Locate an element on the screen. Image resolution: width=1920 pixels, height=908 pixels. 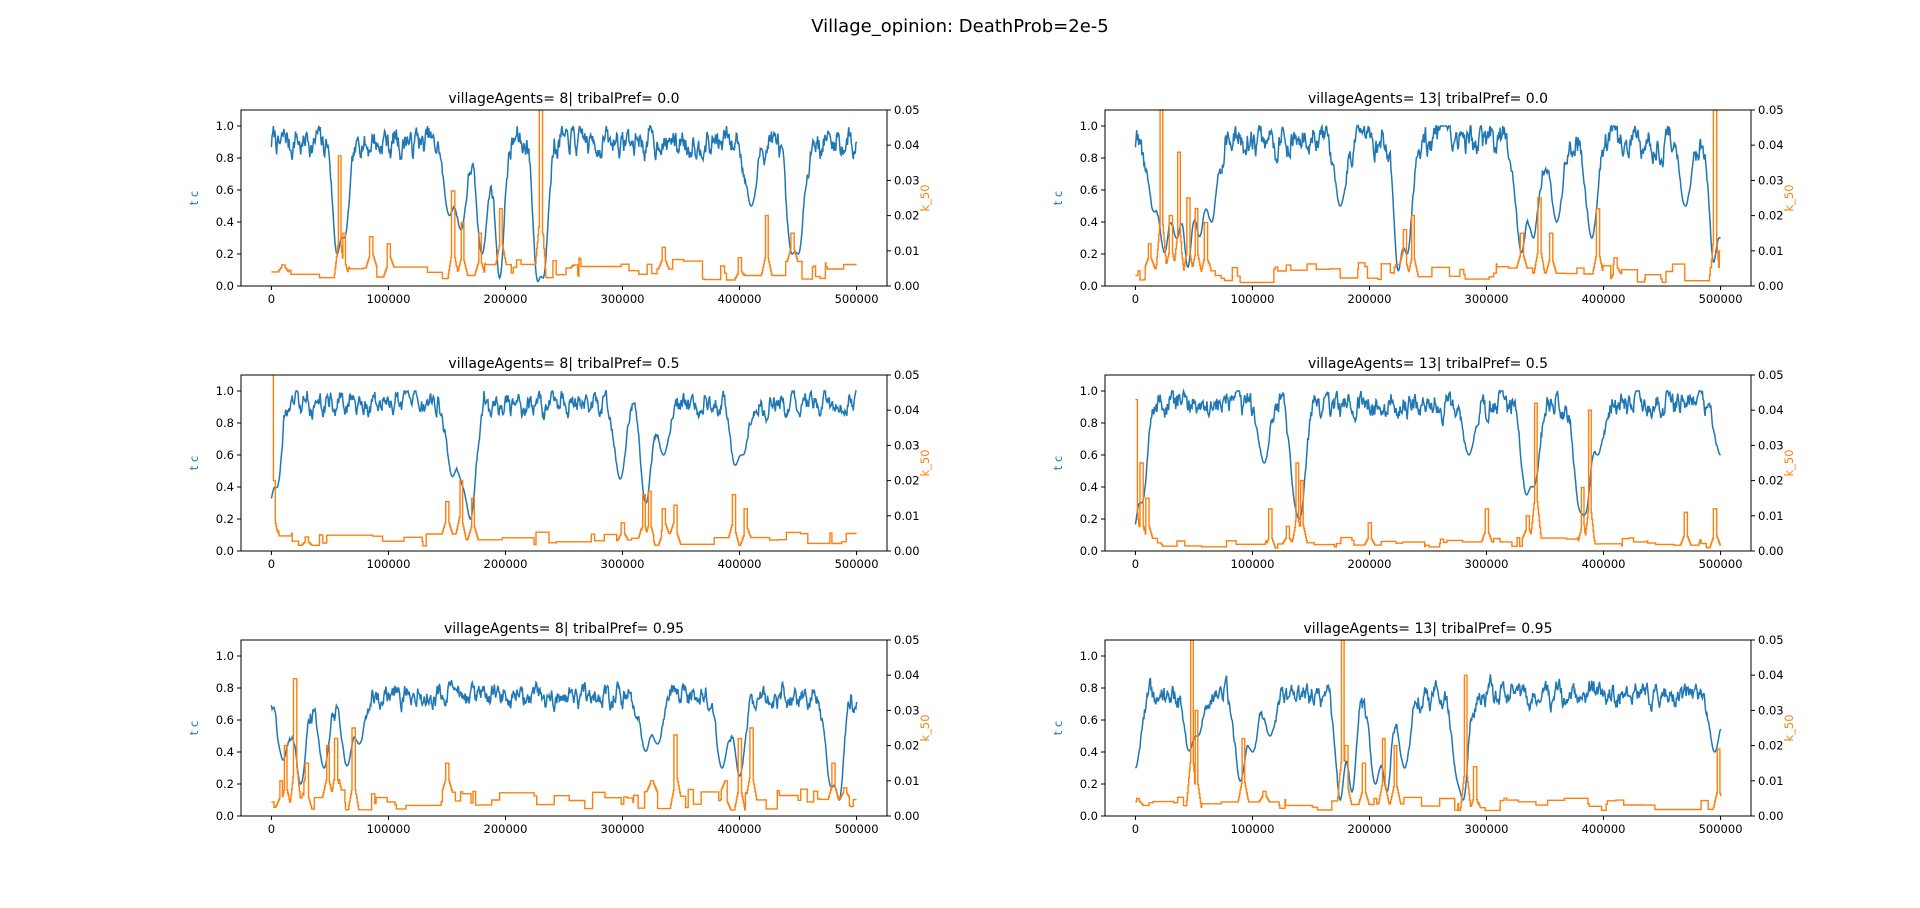
subplot-title: villageAgents= 13| tribalPref= 0.5 is located at coordinates (1428, 364).